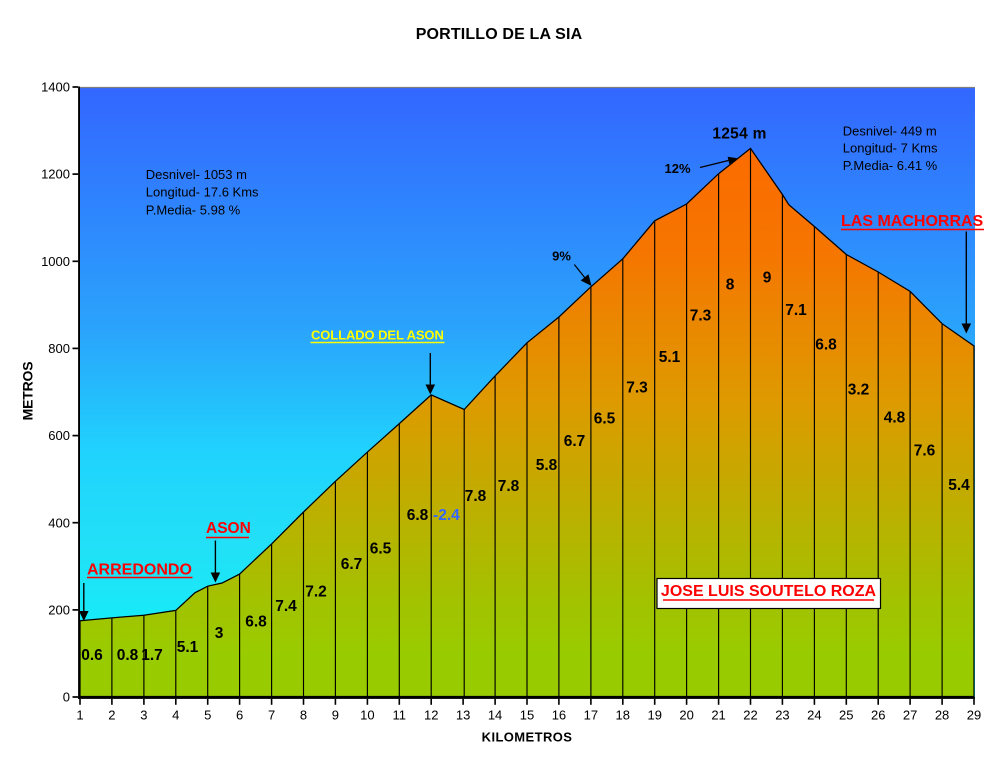  What do you see at coordinates (561, 256) in the screenshot?
I see `svg-text: 9%` at bounding box center [561, 256].